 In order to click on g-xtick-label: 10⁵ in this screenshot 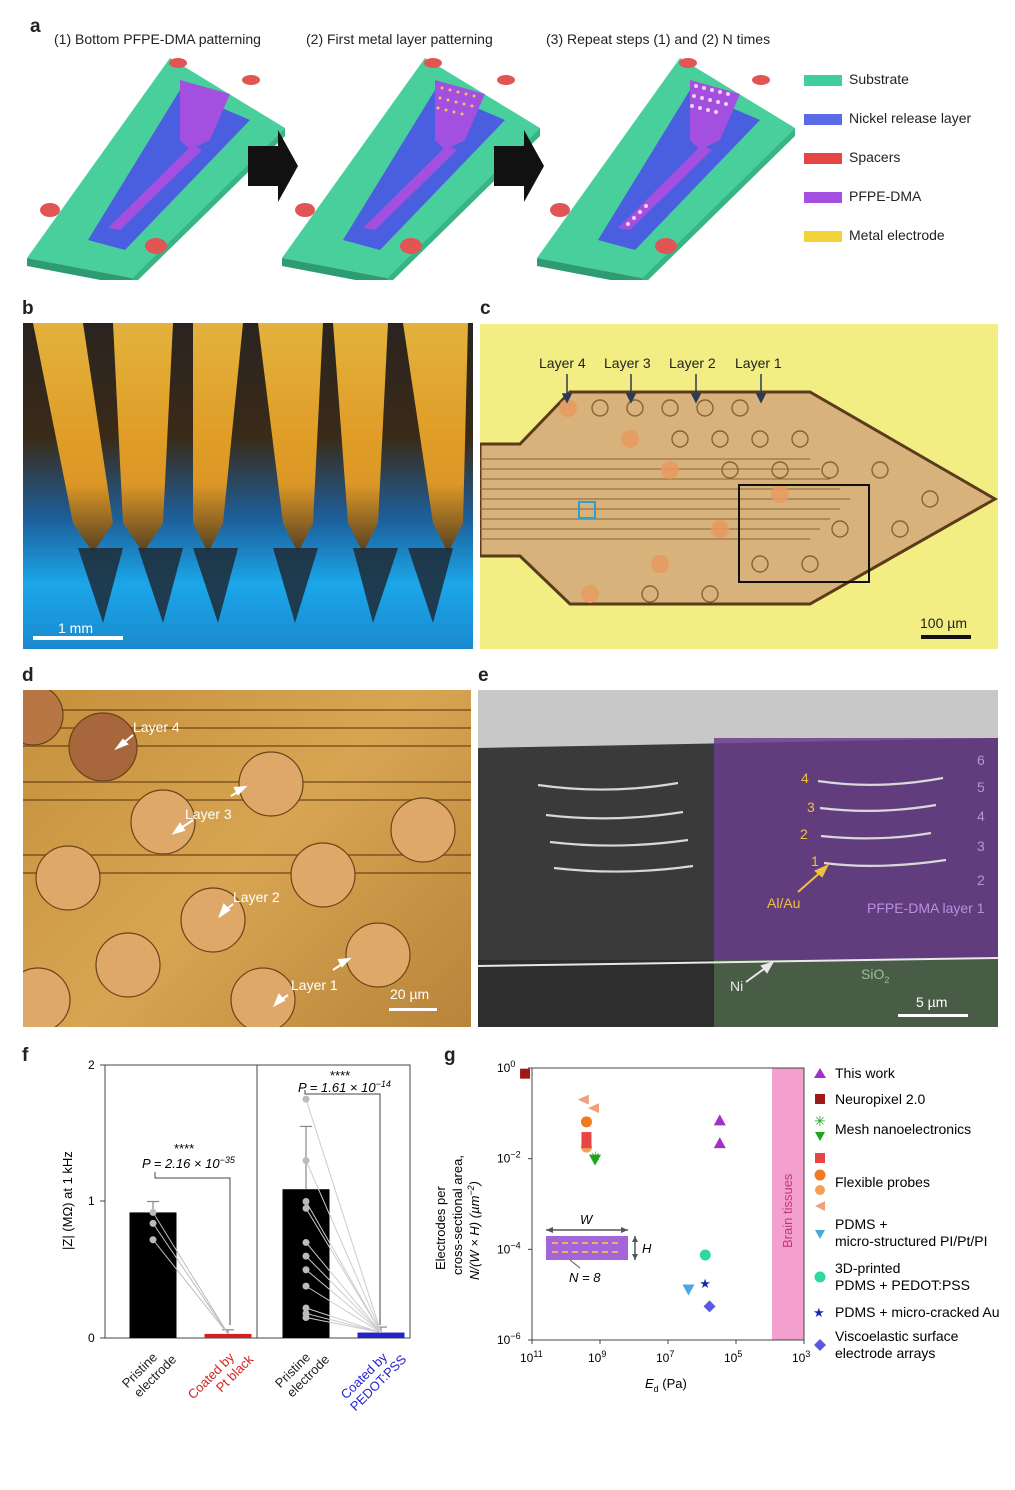, I will do `click(733, 1357)`.